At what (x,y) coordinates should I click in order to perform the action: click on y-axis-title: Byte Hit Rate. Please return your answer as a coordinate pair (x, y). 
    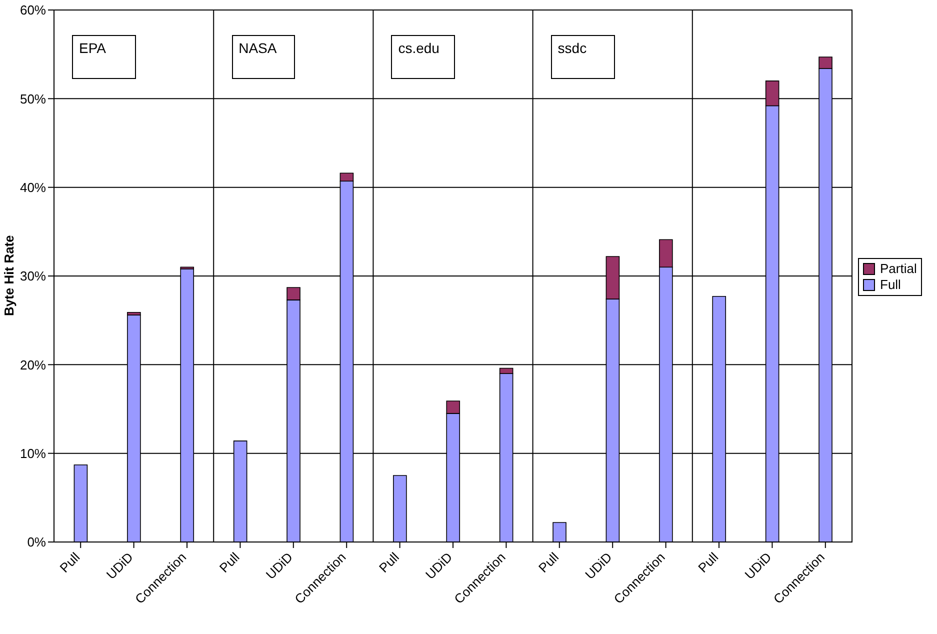
    Looking at the image, I should click on (9, 275).